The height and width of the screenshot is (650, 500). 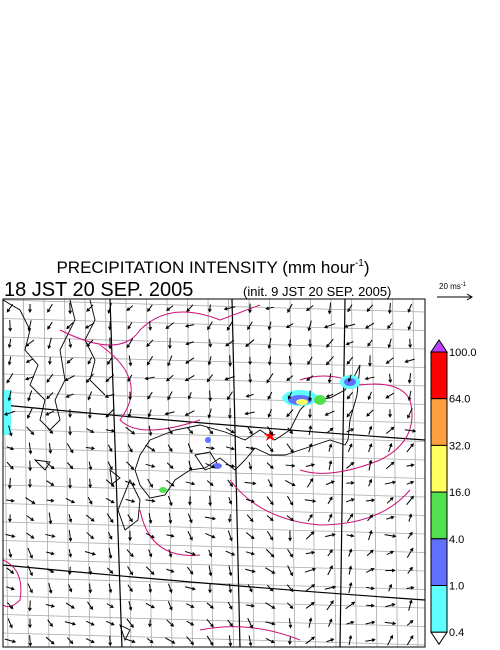 What do you see at coordinates (463, 353) in the screenshot?
I see `colorbar-label: 100.0` at bounding box center [463, 353].